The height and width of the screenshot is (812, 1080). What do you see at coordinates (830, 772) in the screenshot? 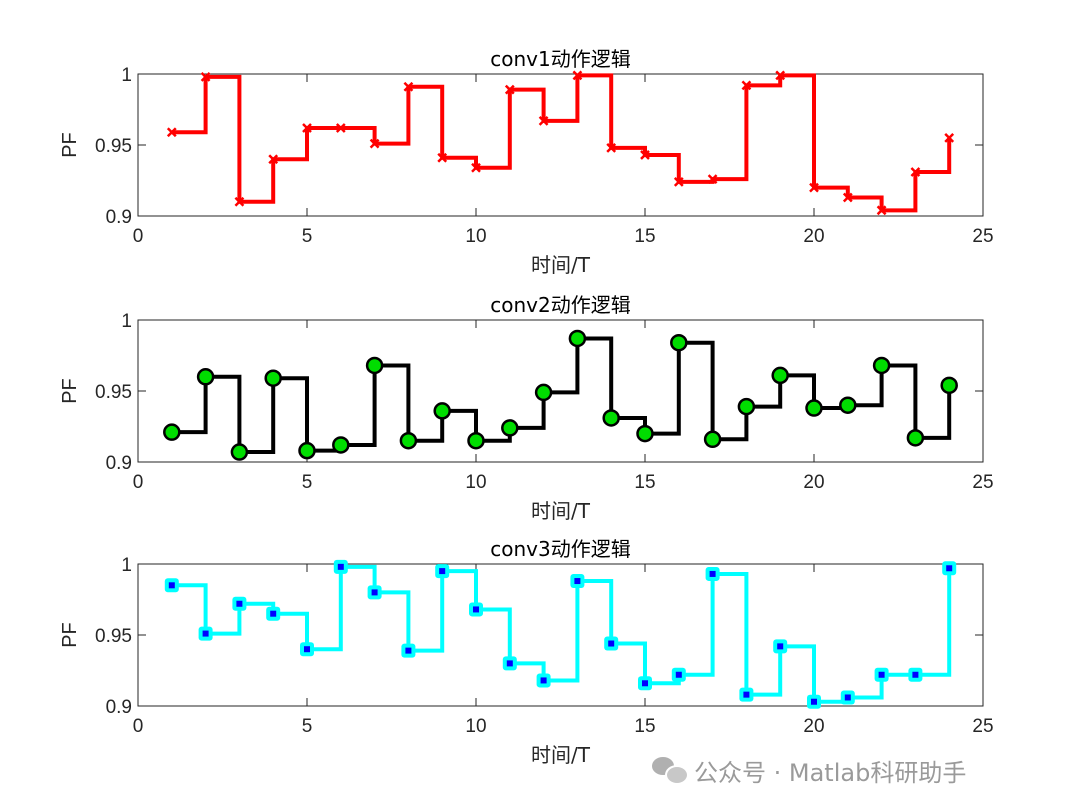
I see `watermark-text: 公众号 · Matlab科研助手` at bounding box center [830, 772].